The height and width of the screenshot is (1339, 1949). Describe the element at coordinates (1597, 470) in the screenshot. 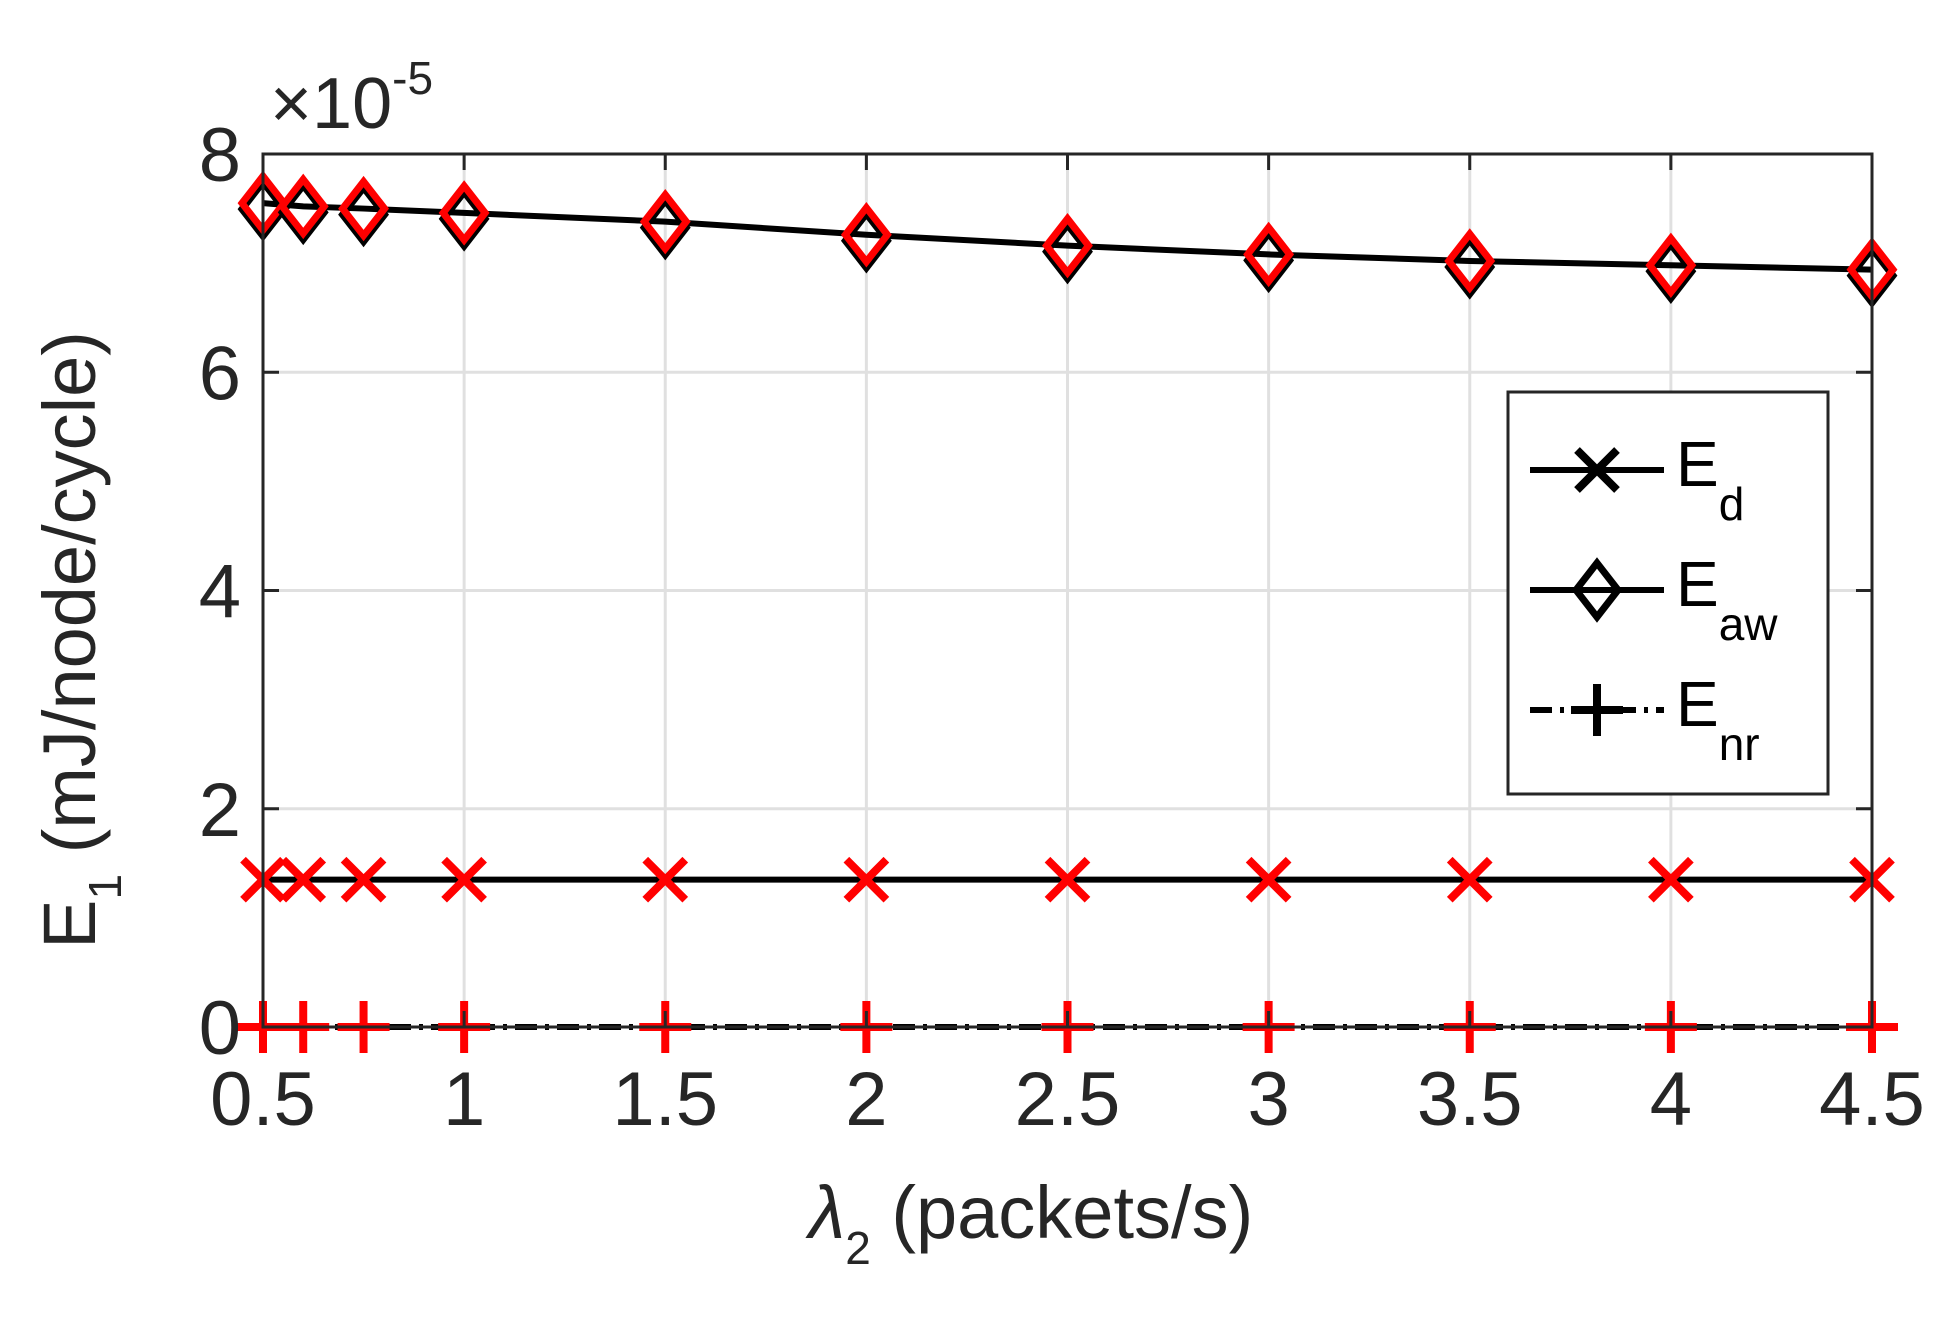

I see `legend-marker-d` at that location.